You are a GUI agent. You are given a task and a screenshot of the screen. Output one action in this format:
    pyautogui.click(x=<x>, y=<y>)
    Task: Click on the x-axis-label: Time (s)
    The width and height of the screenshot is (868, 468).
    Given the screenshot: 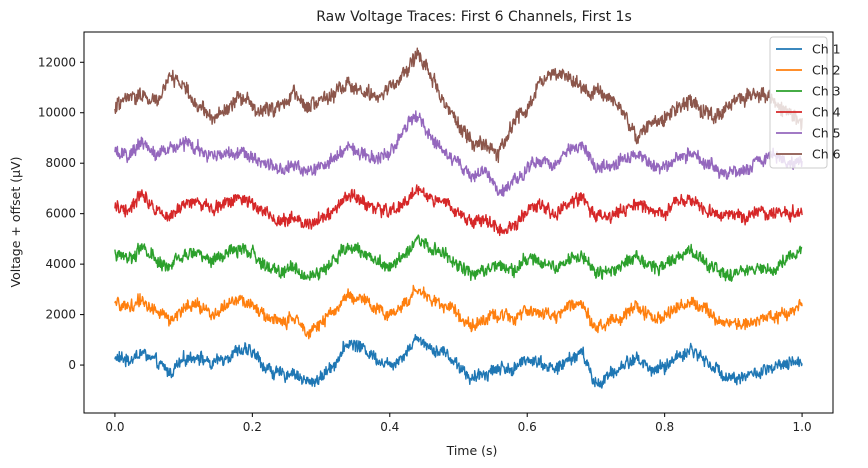 What is the action you would take?
    pyautogui.click(x=472, y=450)
    